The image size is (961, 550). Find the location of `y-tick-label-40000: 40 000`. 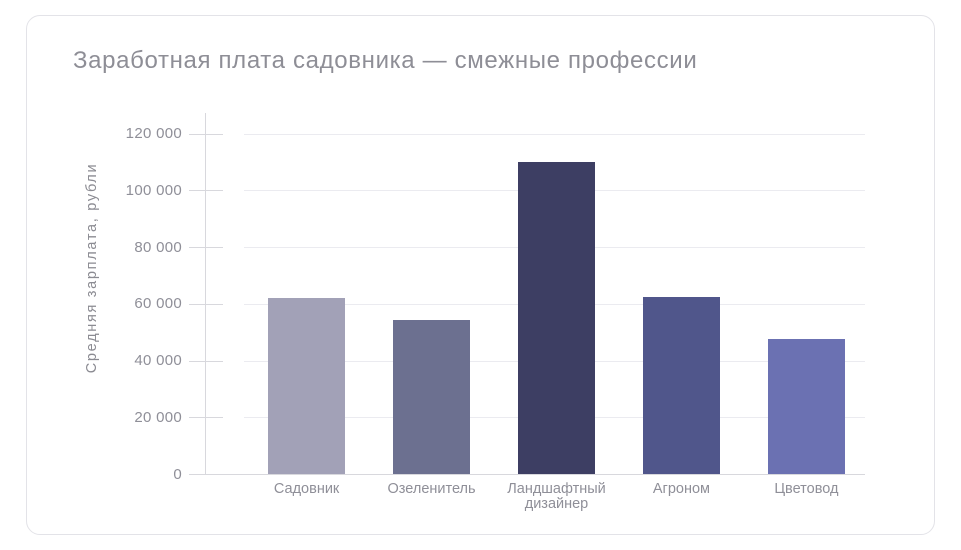

y-tick-label-40000: 40 000 is located at coordinates (158, 360).